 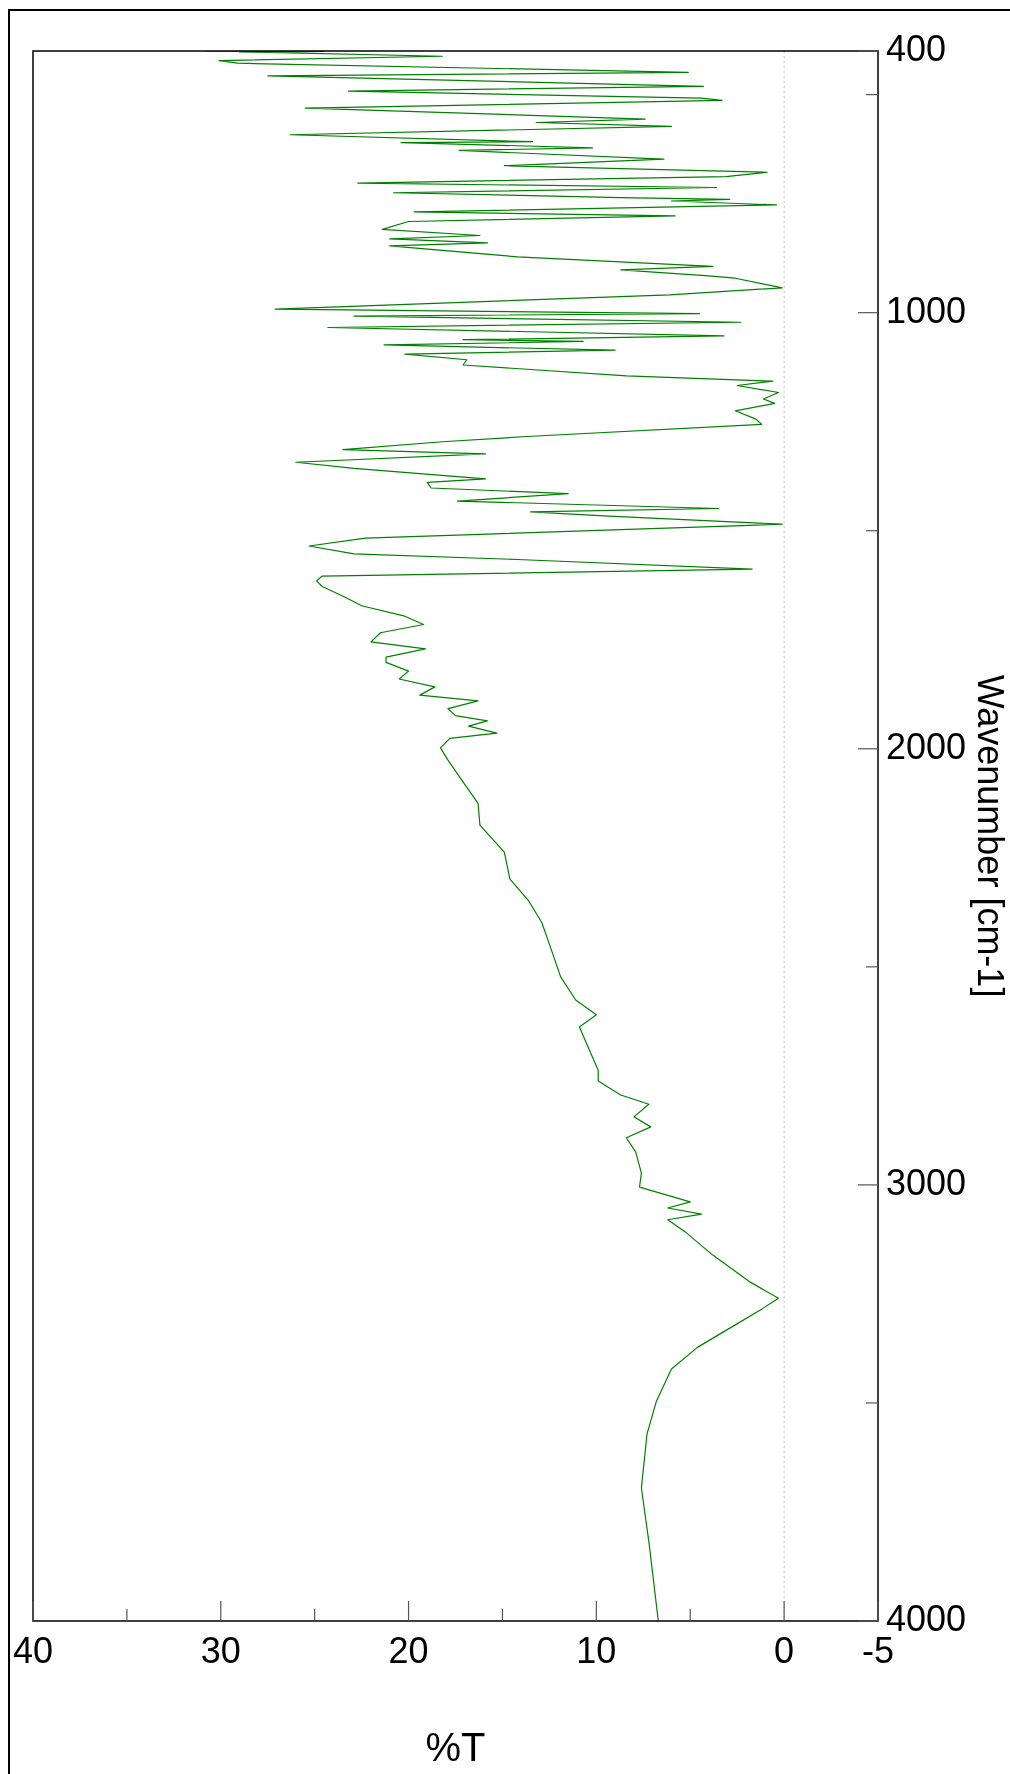 I want to click on y-tick-label: 2000, so click(x=926, y=746).